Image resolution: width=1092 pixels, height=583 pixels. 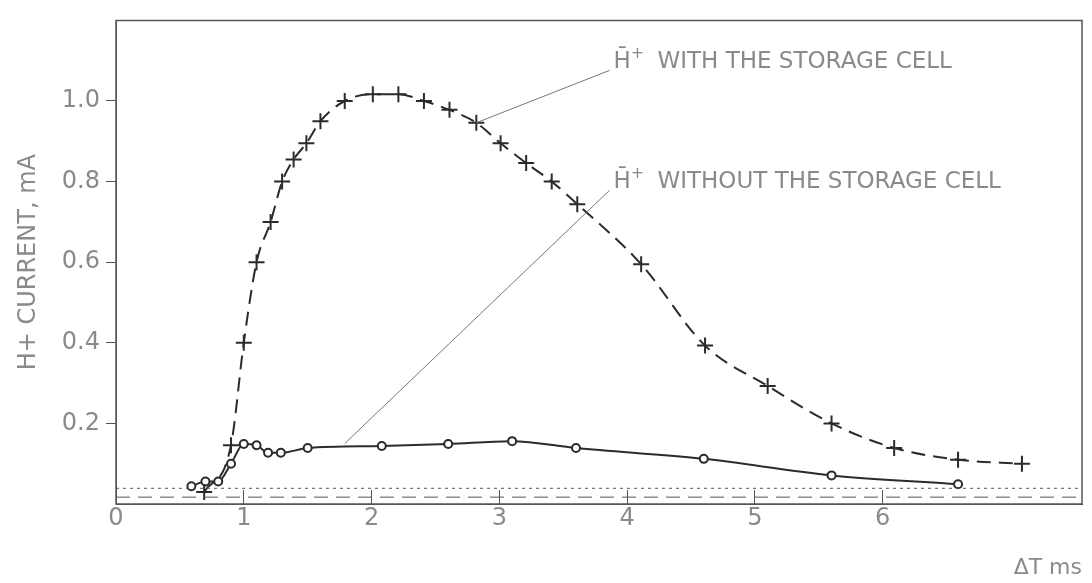 I want to click on x-tick-label: 4, so click(x=627, y=516).